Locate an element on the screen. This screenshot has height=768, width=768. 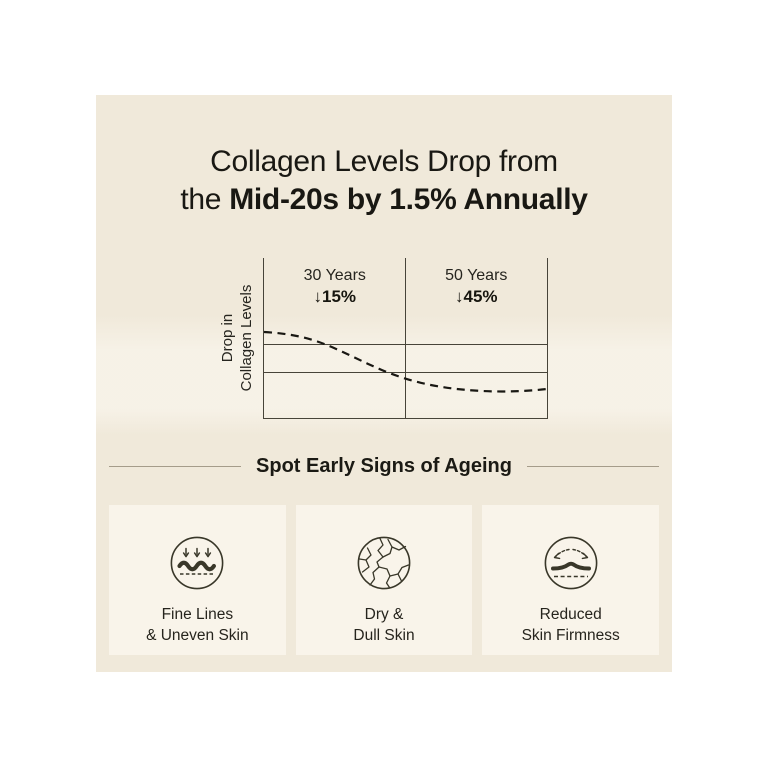
drop-value-45: ↓45% is located at coordinates (476, 296).